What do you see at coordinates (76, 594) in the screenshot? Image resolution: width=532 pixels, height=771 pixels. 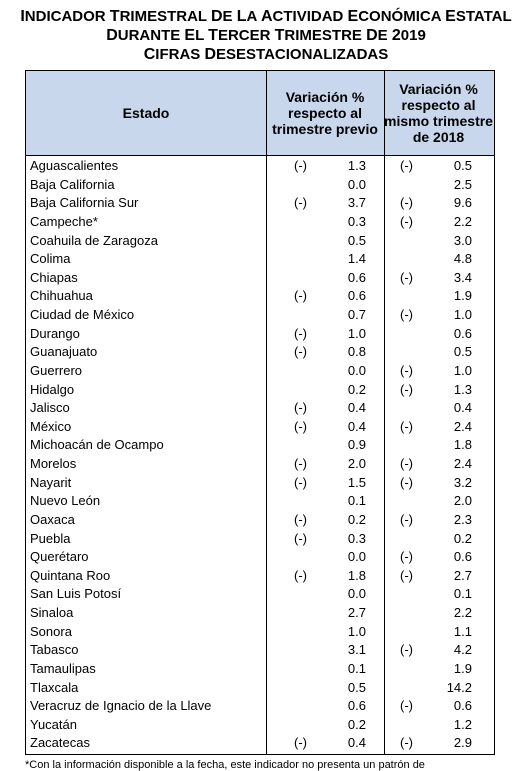 I see `state-name: San Luis Potosí` at bounding box center [76, 594].